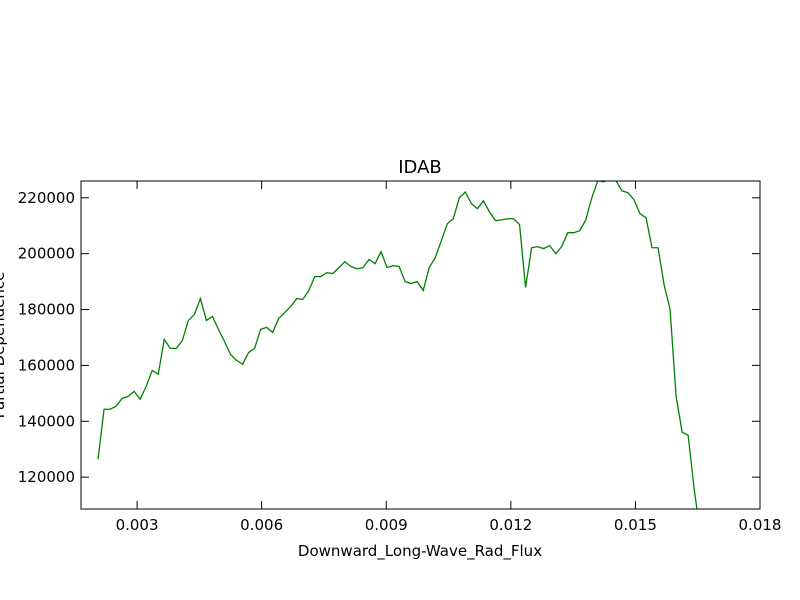  What do you see at coordinates (46, 477) in the screenshot?
I see `y-tick-label: 120000` at bounding box center [46, 477].